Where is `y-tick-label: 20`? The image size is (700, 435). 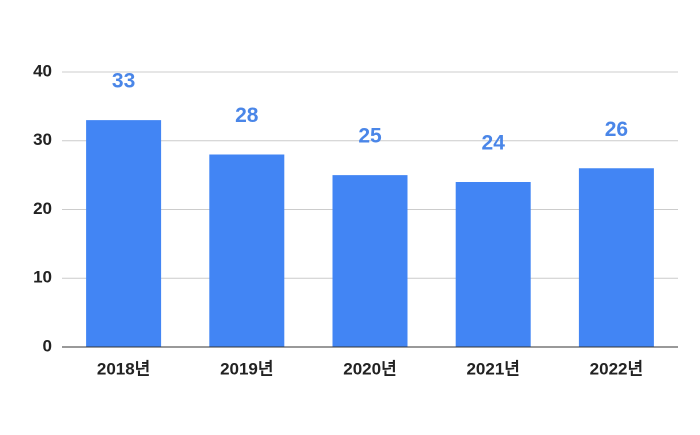
y-tick-label: 20 is located at coordinates (42, 208).